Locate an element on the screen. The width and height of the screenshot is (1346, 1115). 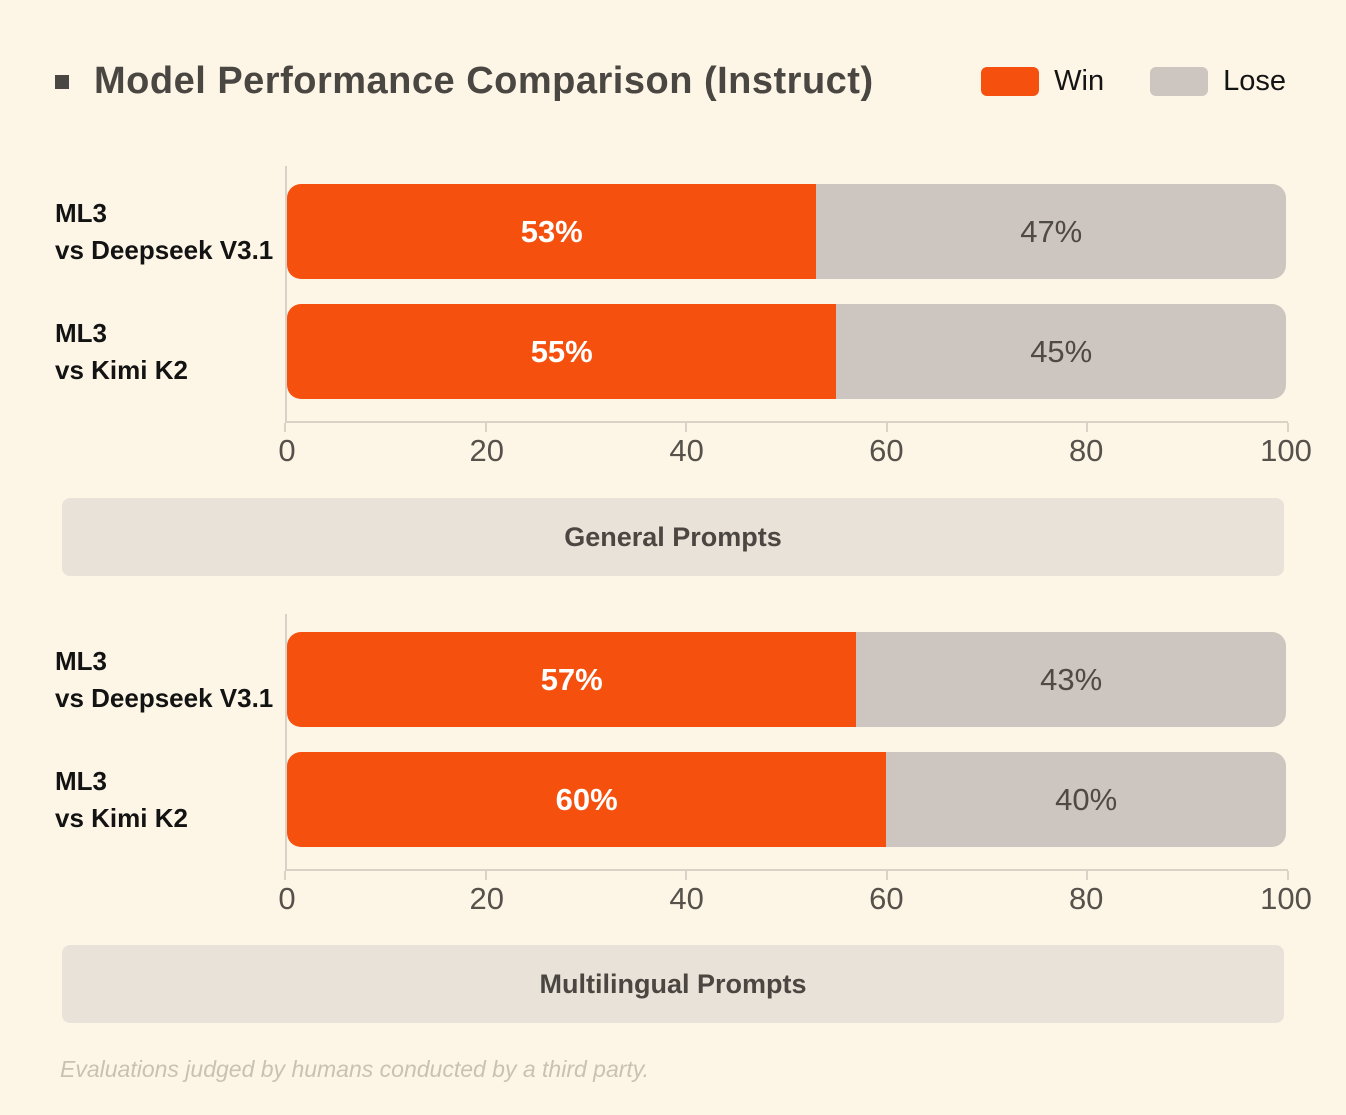
lose-swatch-icon is located at coordinates (1179, 81).